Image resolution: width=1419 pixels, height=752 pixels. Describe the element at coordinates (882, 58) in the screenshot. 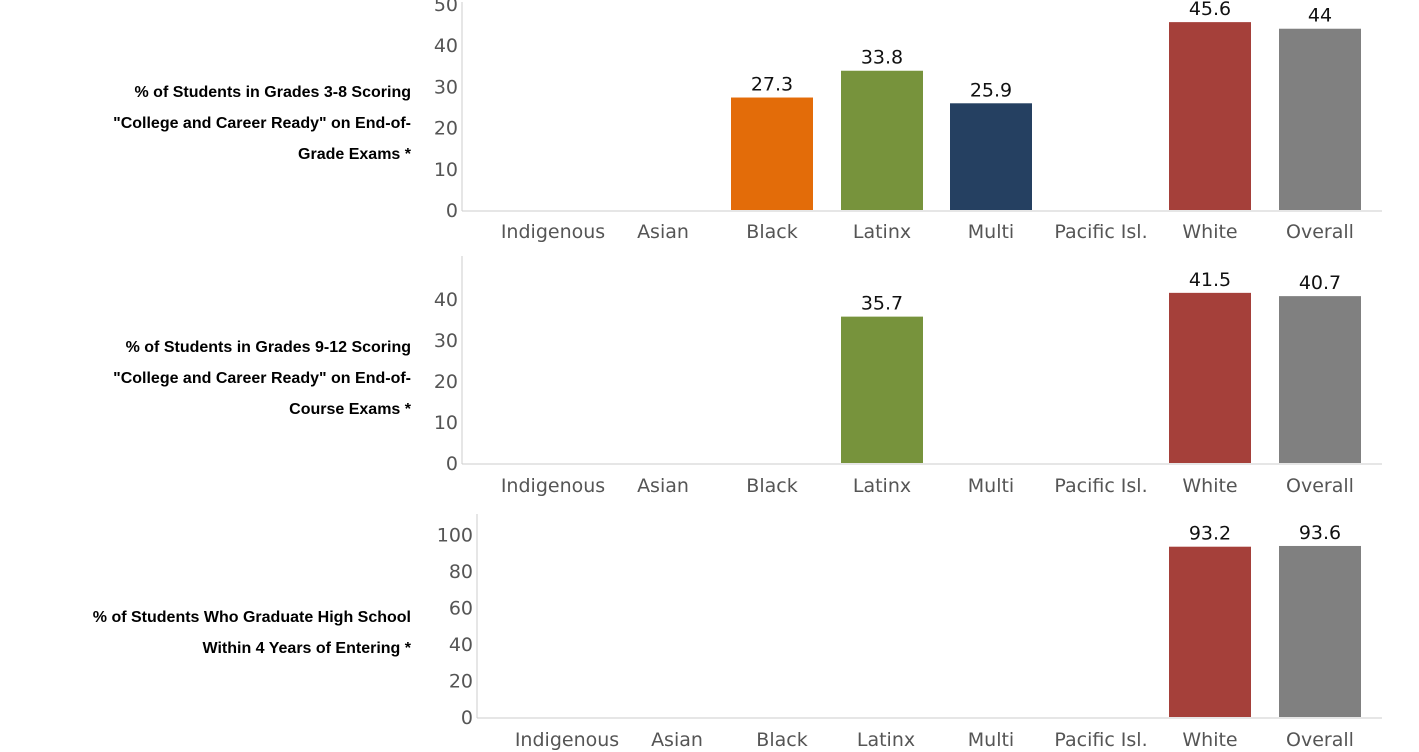

I see `value-label: 33.8` at that location.